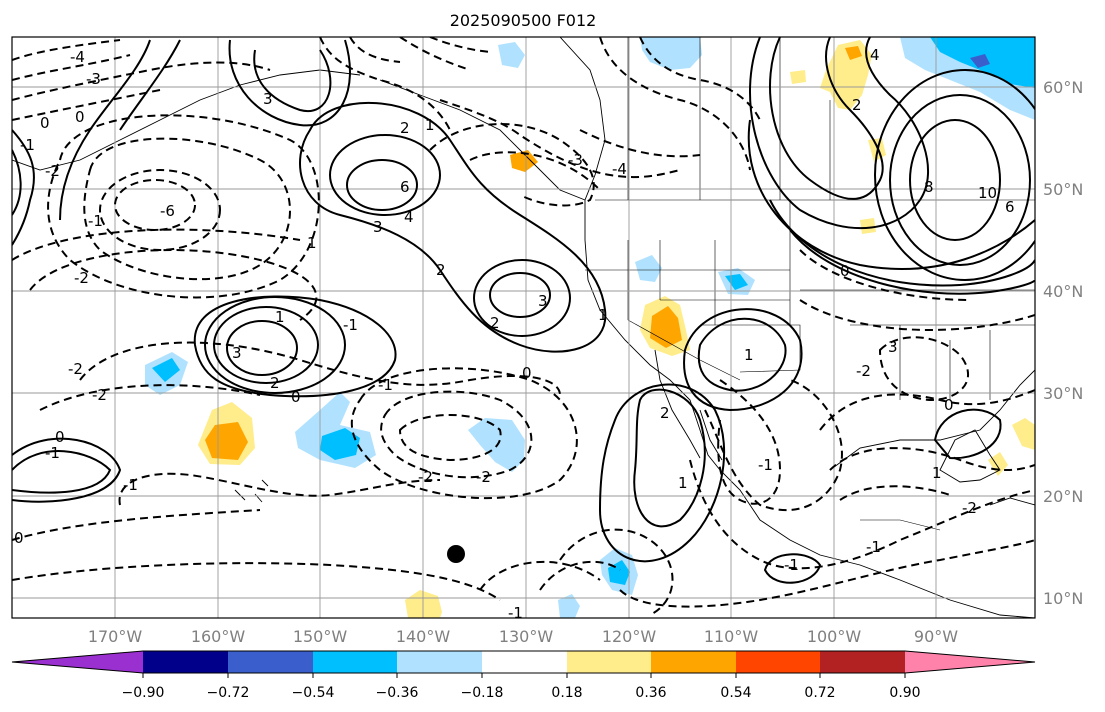  What do you see at coordinates (980, 61) in the screenshot?
I see `shade-neg-core-ne` at bounding box center [980, 61].